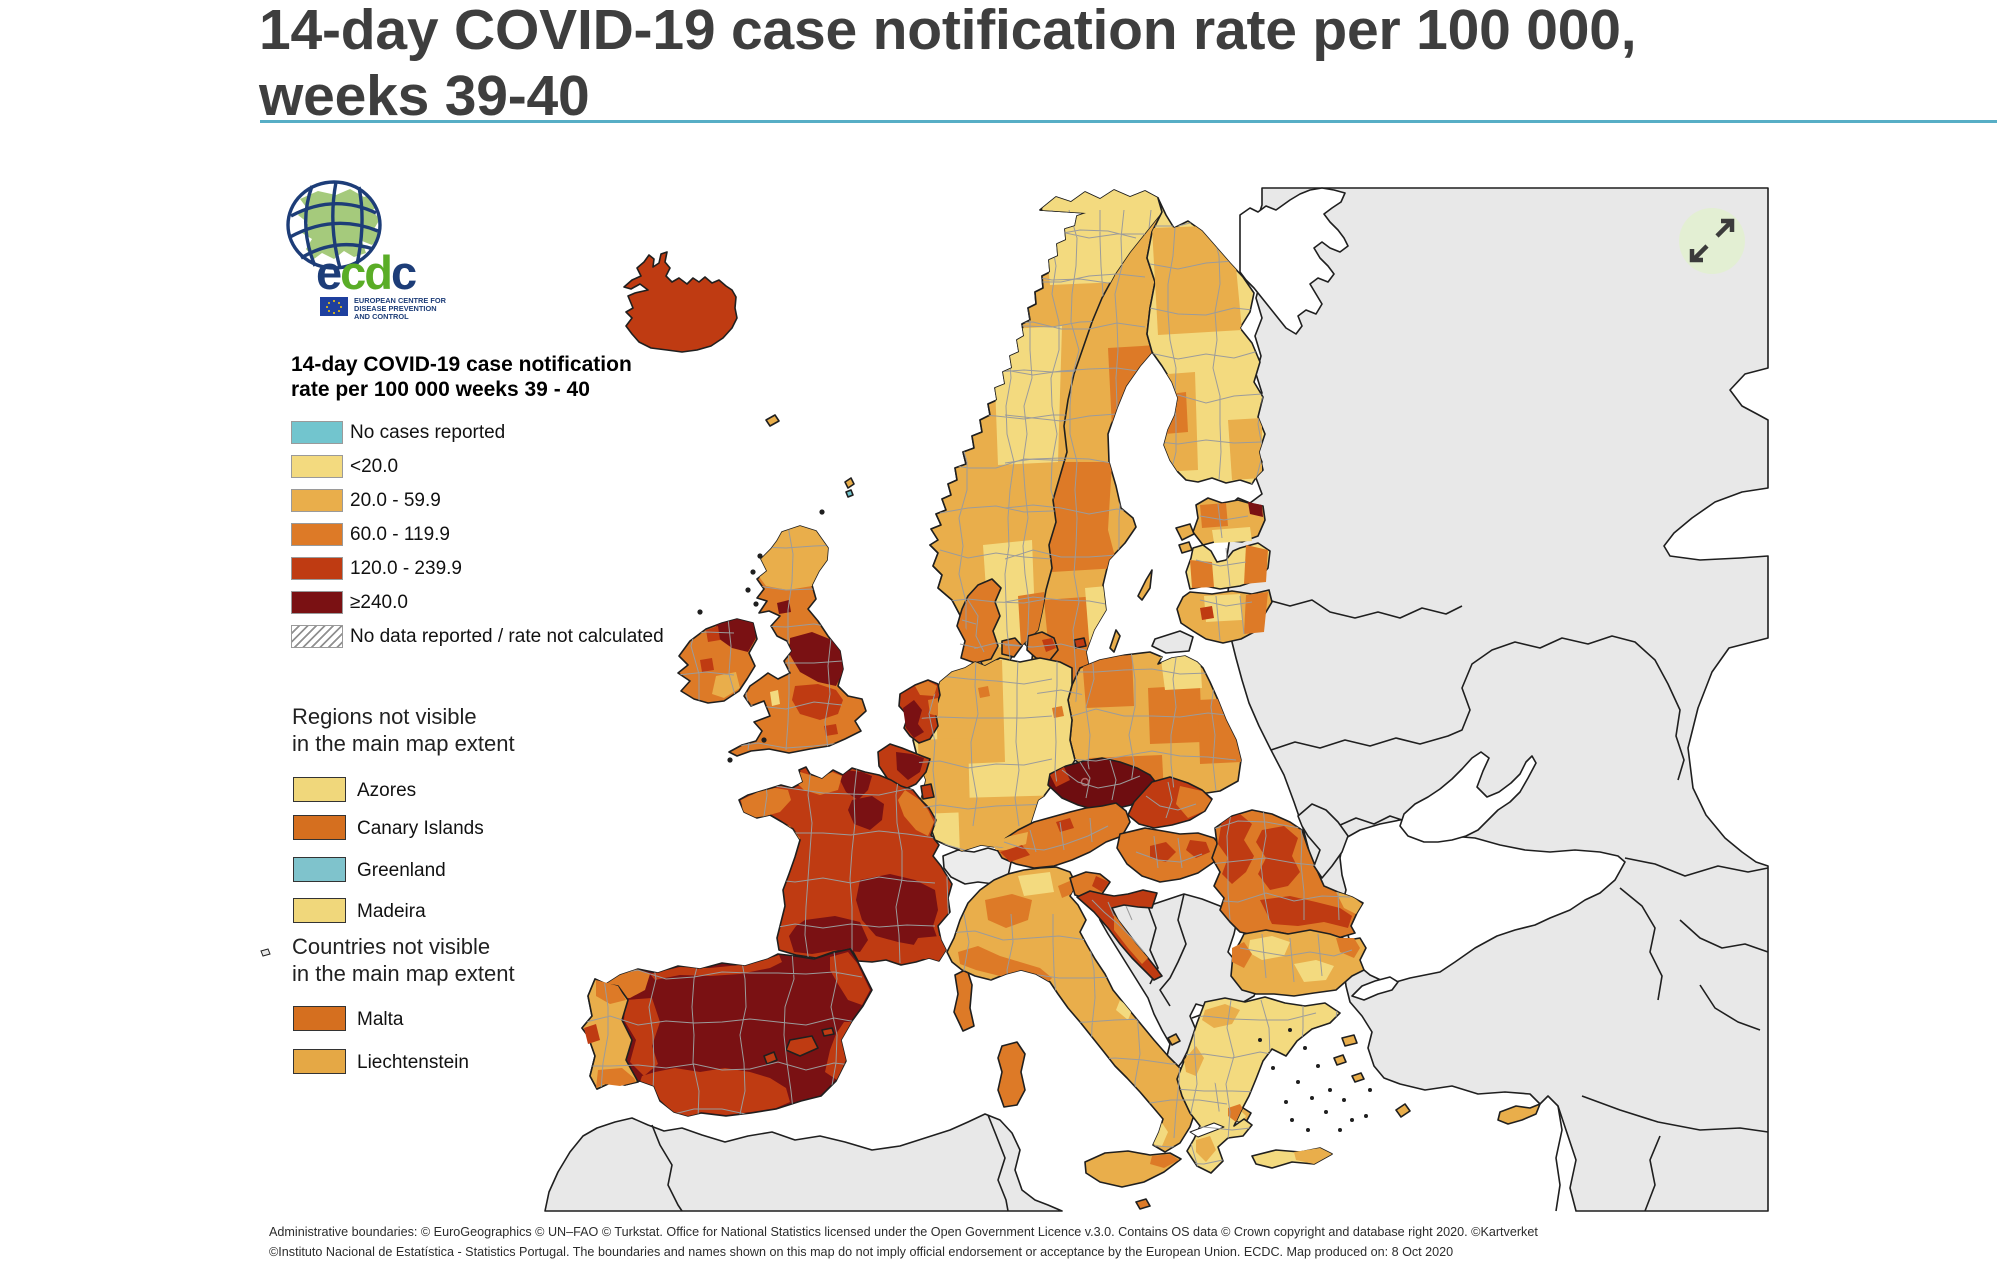 The height and width of the screenshot is (1261, 2001). I want to click on svg-text: DISEASE PREVENTION, so click(395, 308).